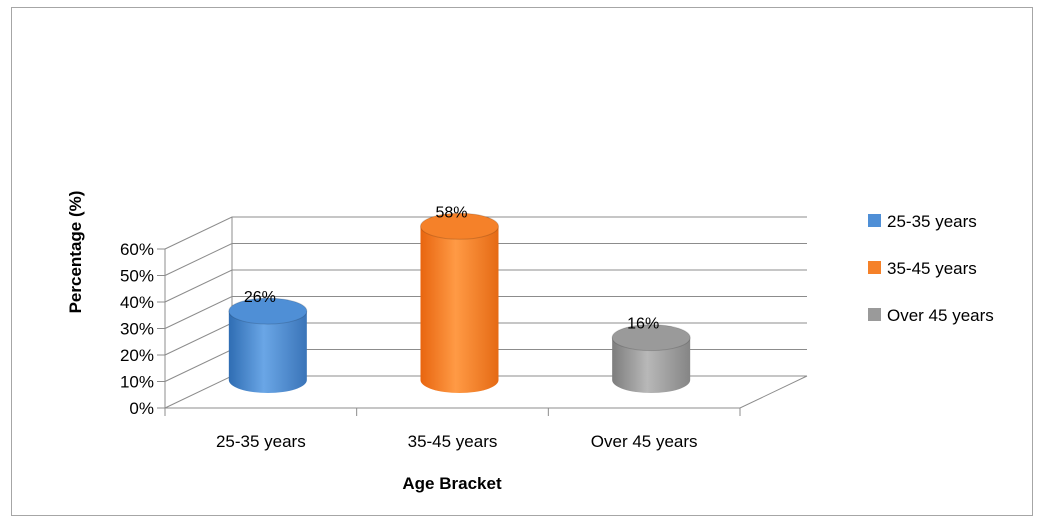  I want to click on y-tick-label: 30%, so click(137, 329).